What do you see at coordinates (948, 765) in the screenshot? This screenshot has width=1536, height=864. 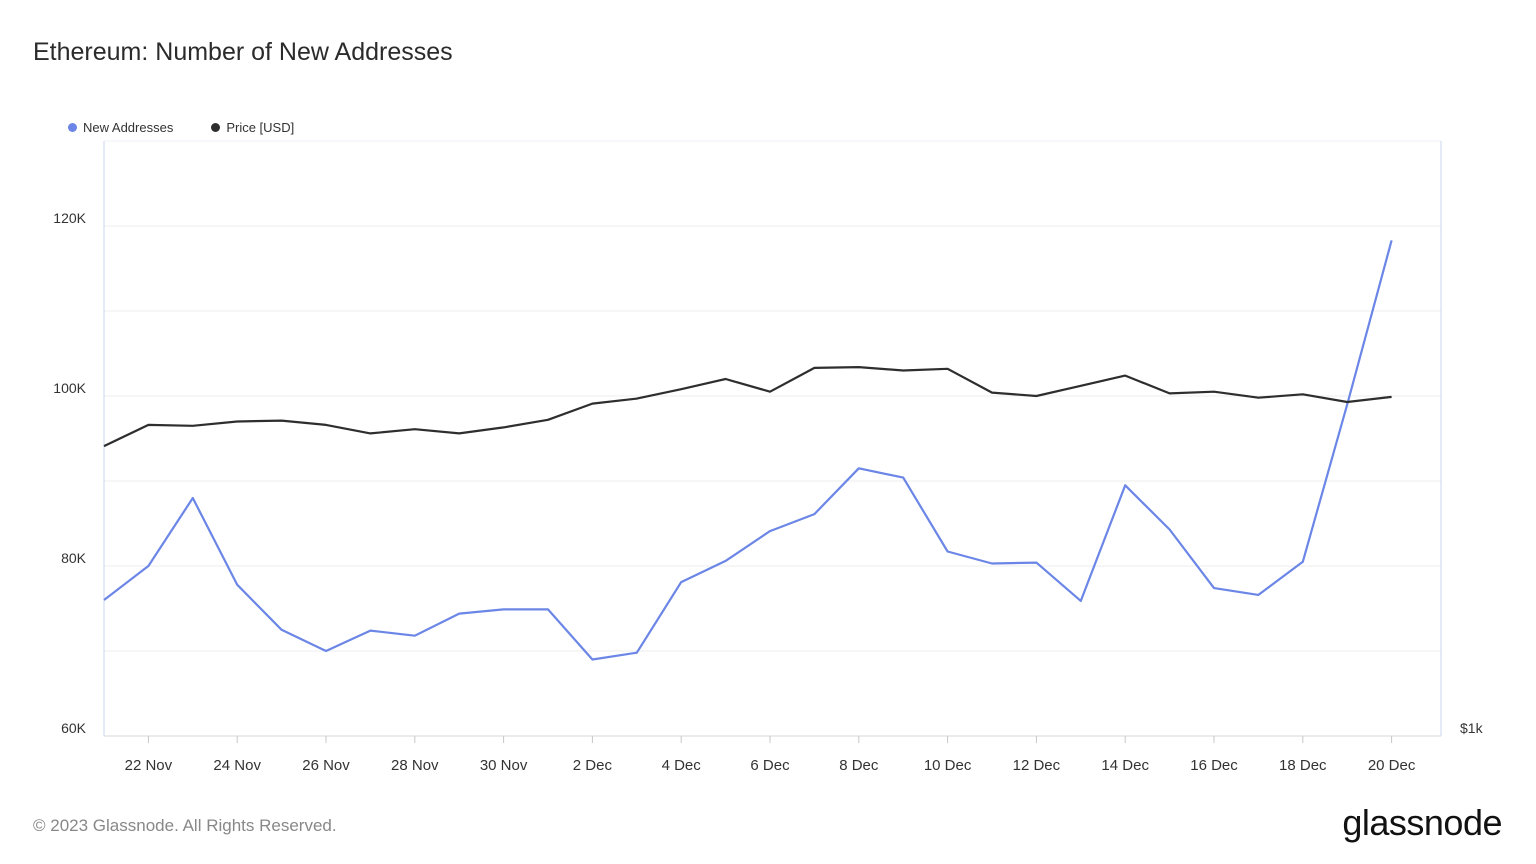 I see `x-tick-label: 10 Dec` at bounding box center [948, 765].